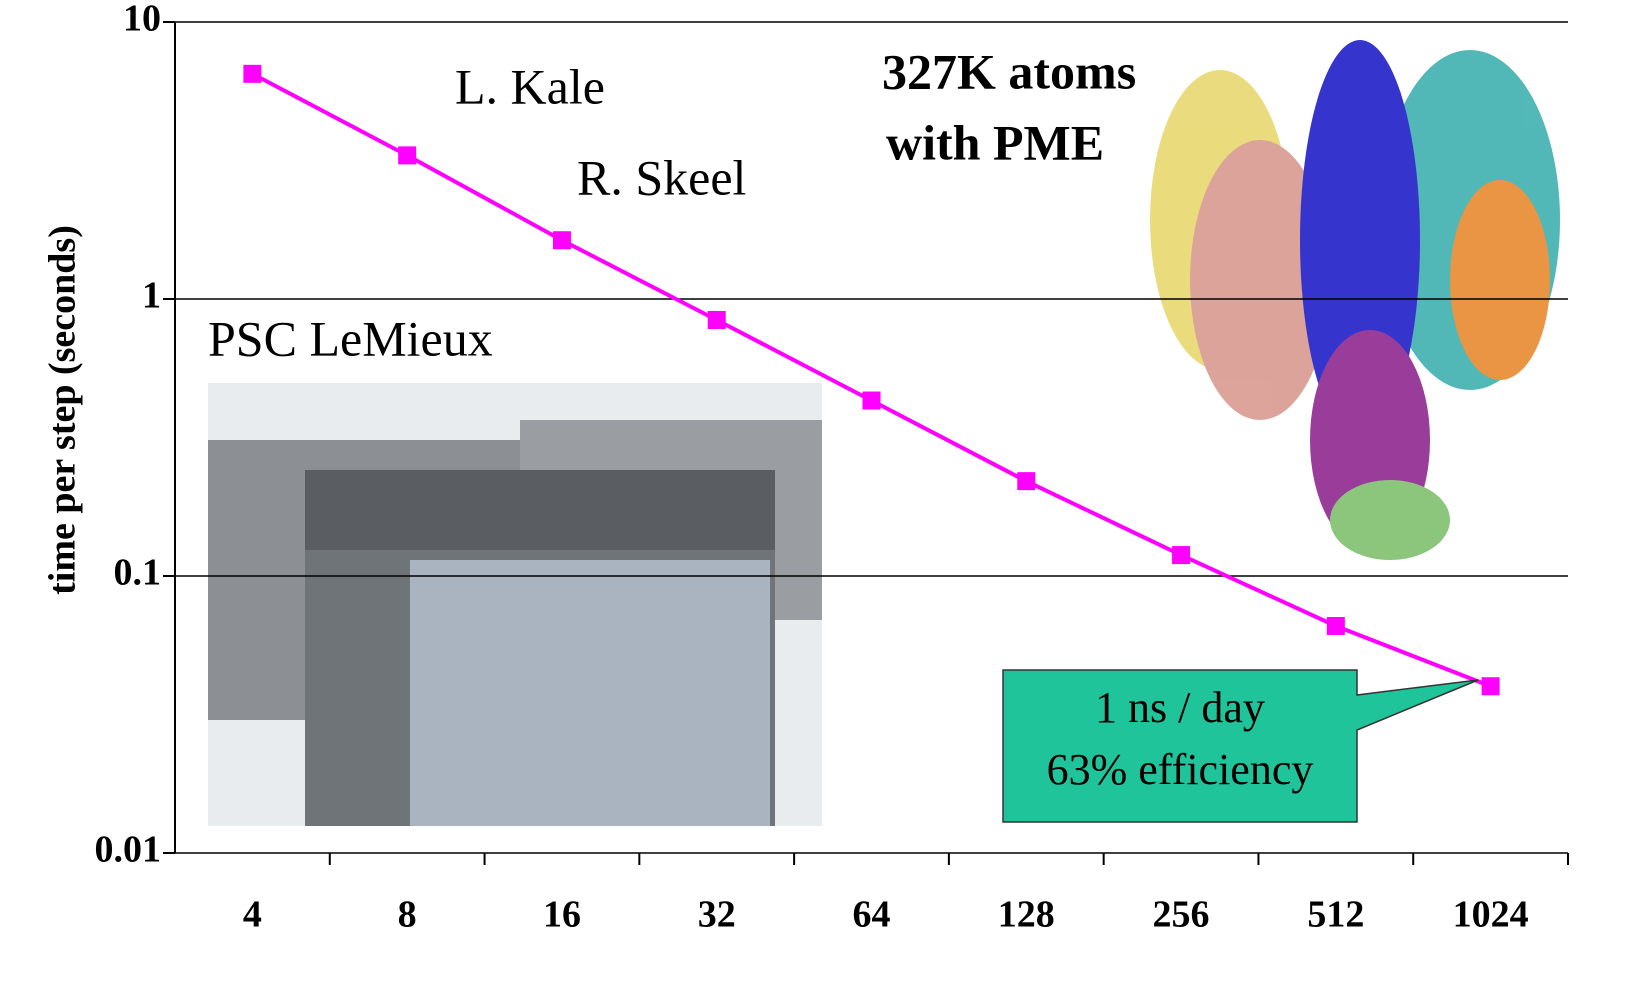 The image size is (1638, 981). What do you see at coordinates (1026, 915) in the screenshot?
I see `x-tick-label: 128` at bounding box center [1026, 915].